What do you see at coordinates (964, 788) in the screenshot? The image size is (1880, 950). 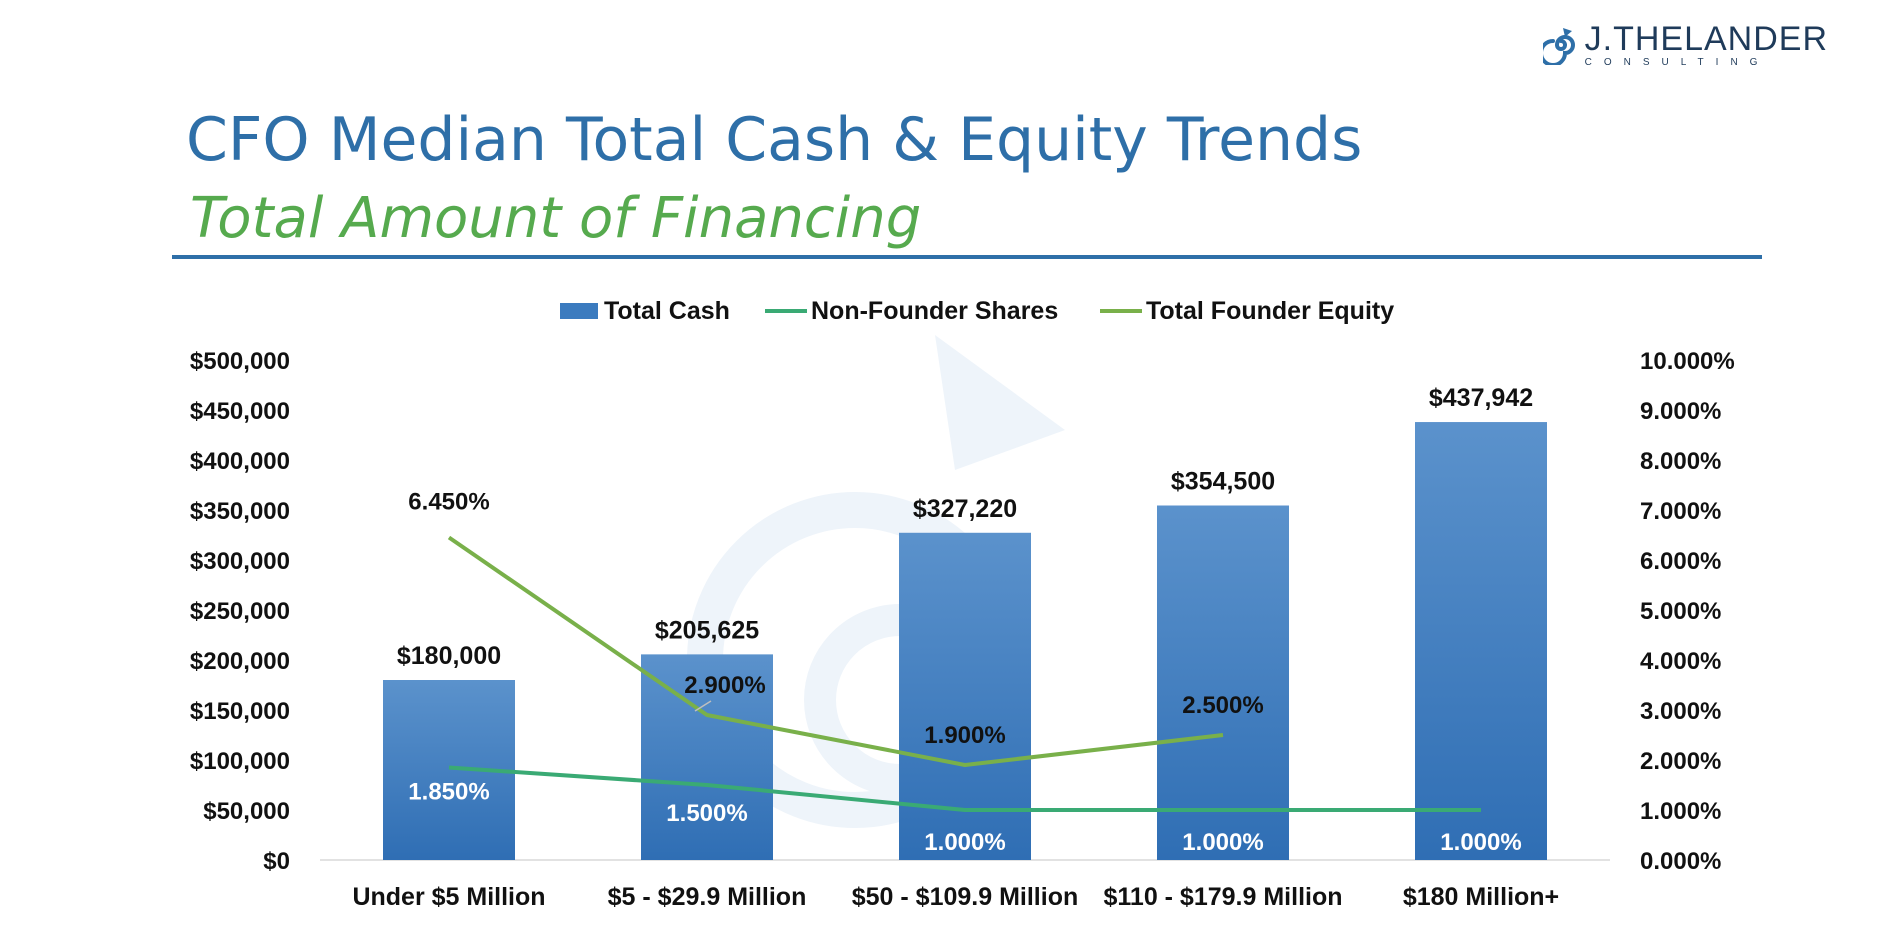 I see `line-non-founder-shares` at bounding box center [964, 788].